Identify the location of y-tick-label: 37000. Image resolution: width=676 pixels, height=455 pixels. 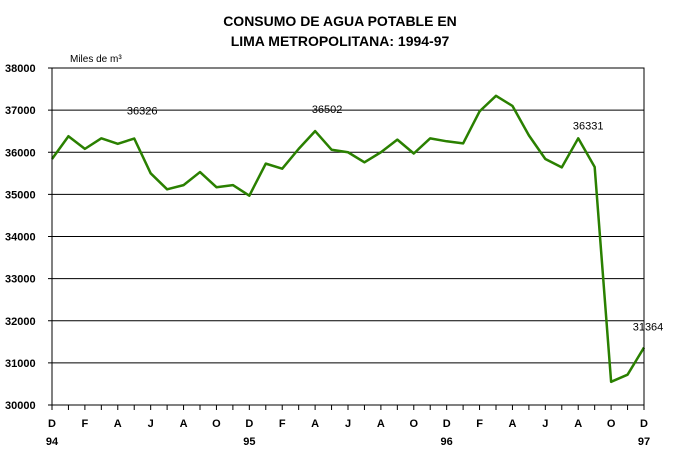
(20, 111).